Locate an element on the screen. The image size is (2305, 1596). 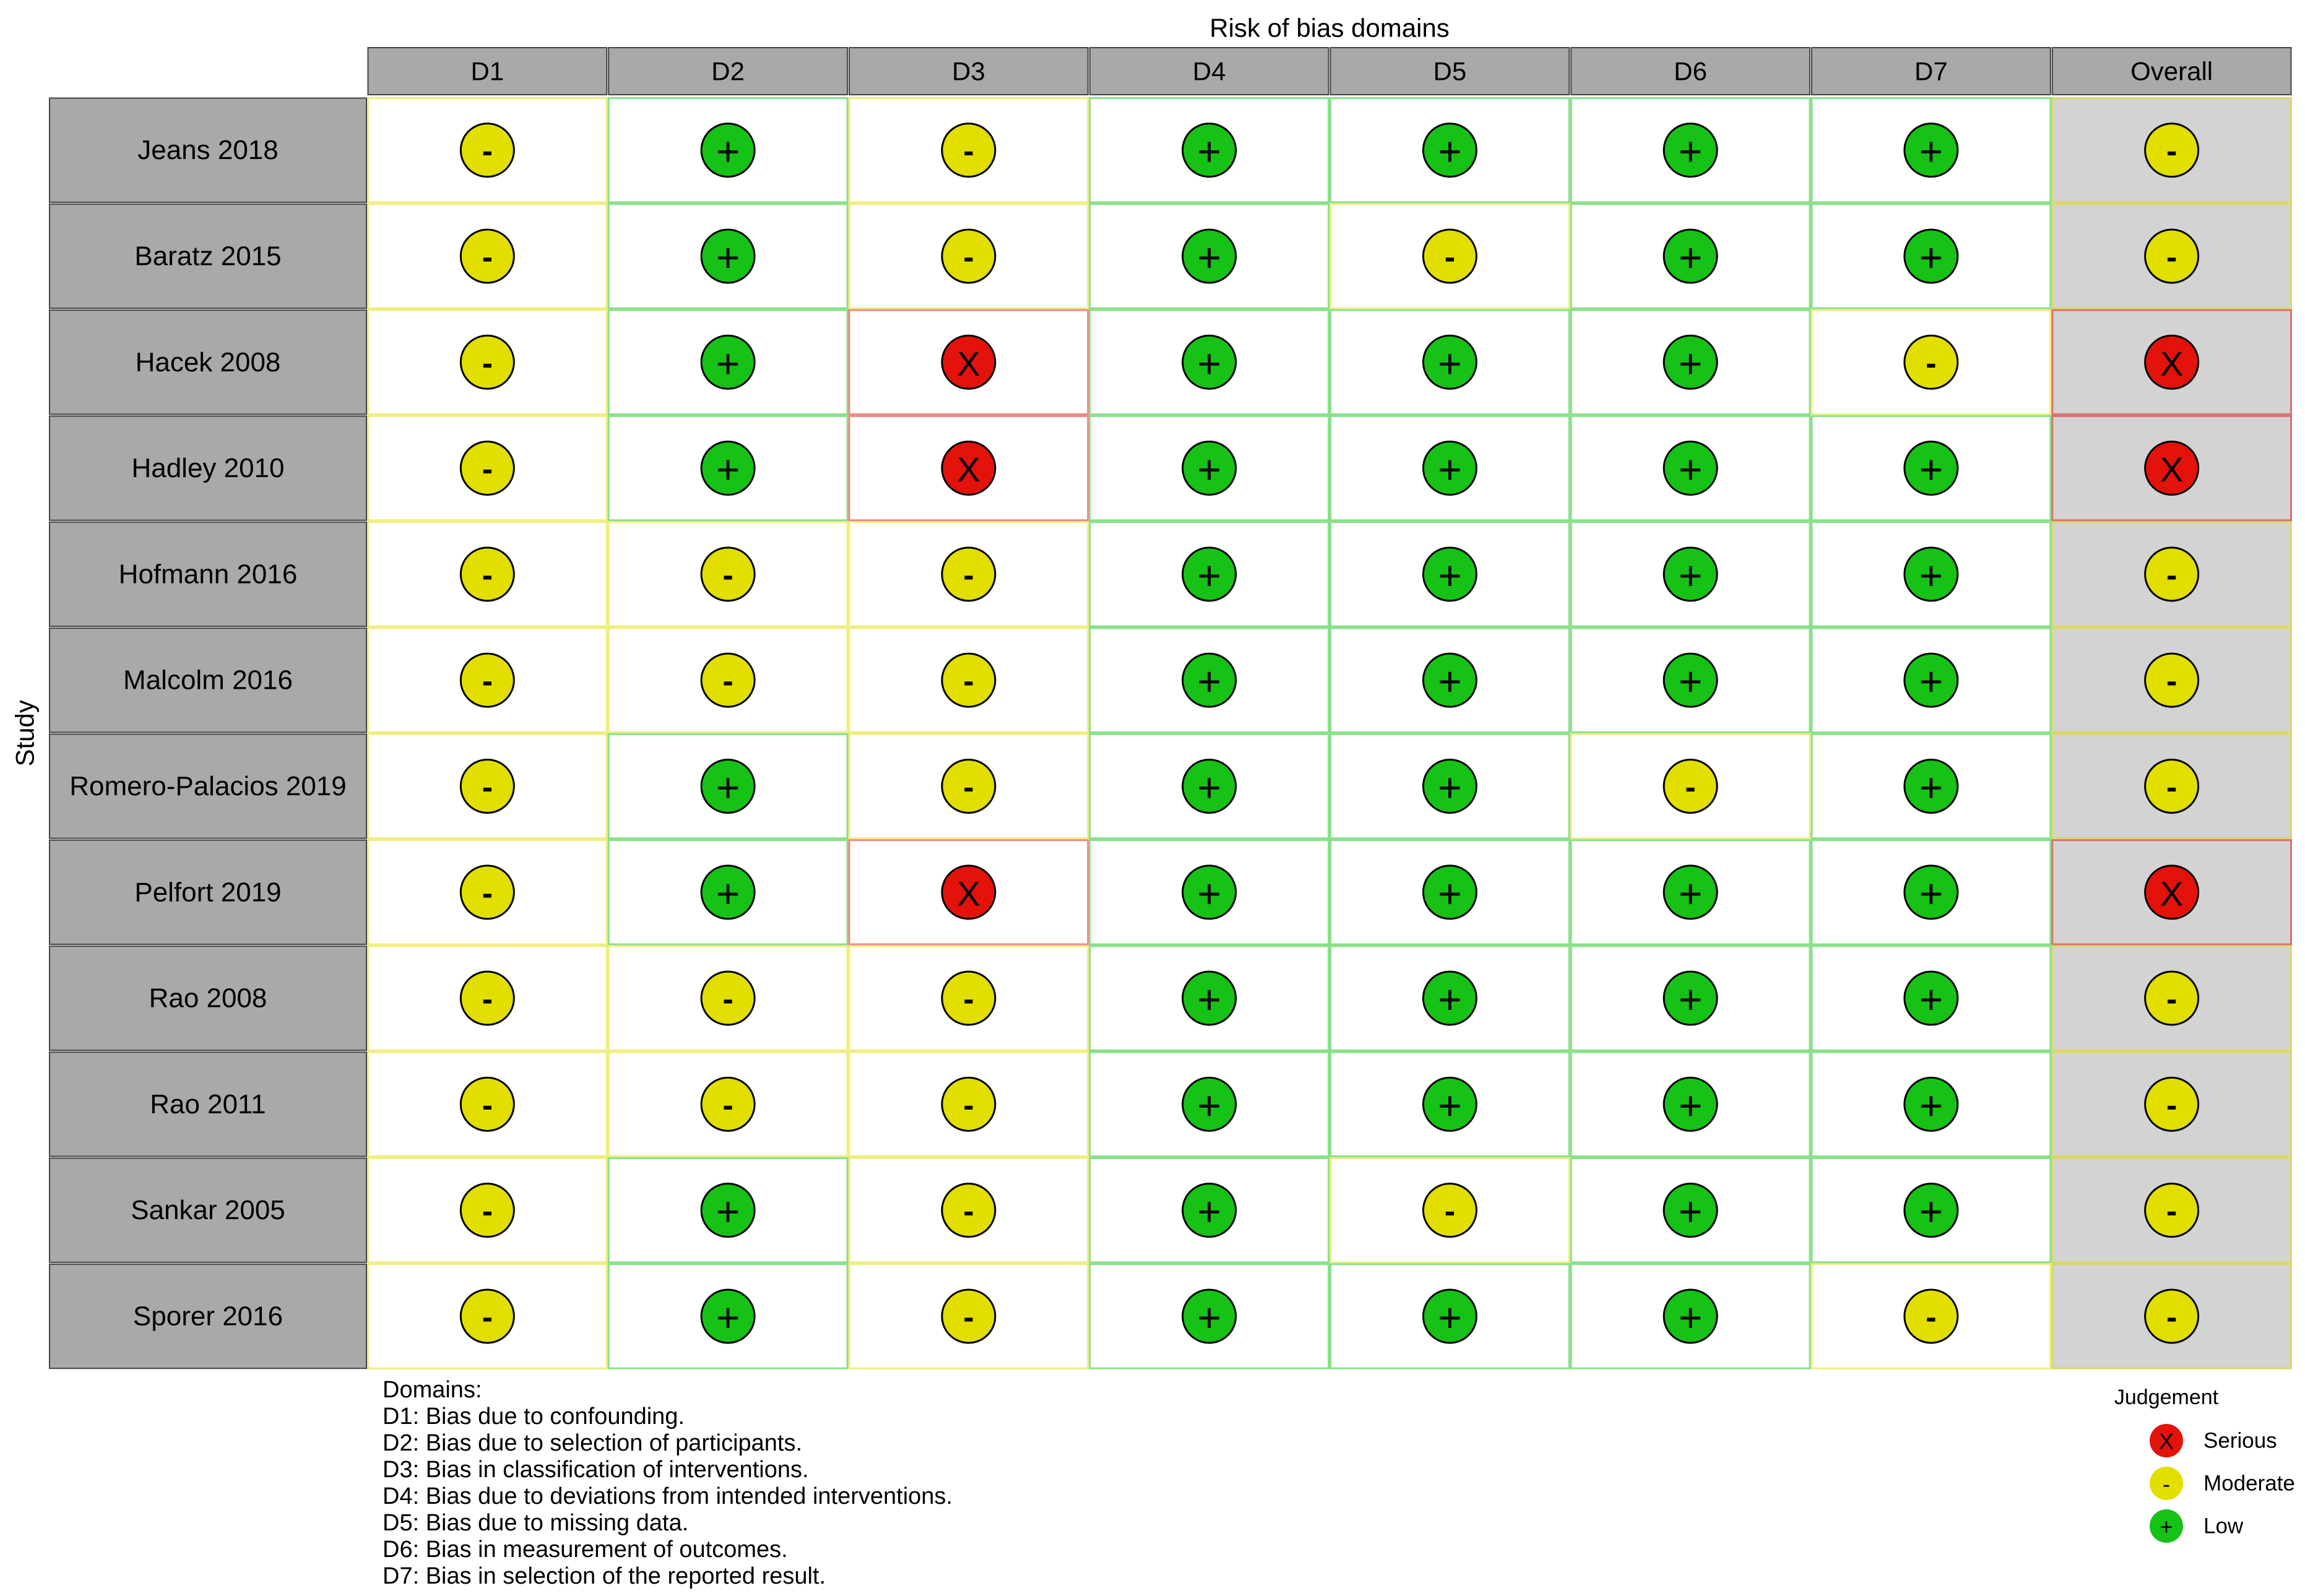
judgement-moderate-jeans-2018-overall is located at coordinates (2172, 150).